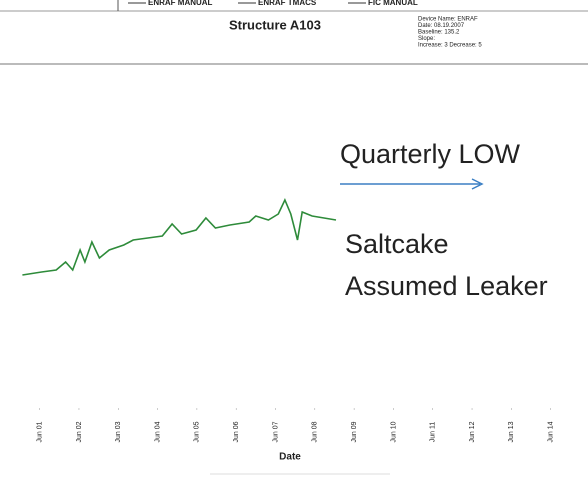 The height and width of the screenshot is (477, 588). What do you see at coordinates (275, 431) in the screenshot?
I see `x-tick-label: Jun 07` at bounding box center [275, 431].